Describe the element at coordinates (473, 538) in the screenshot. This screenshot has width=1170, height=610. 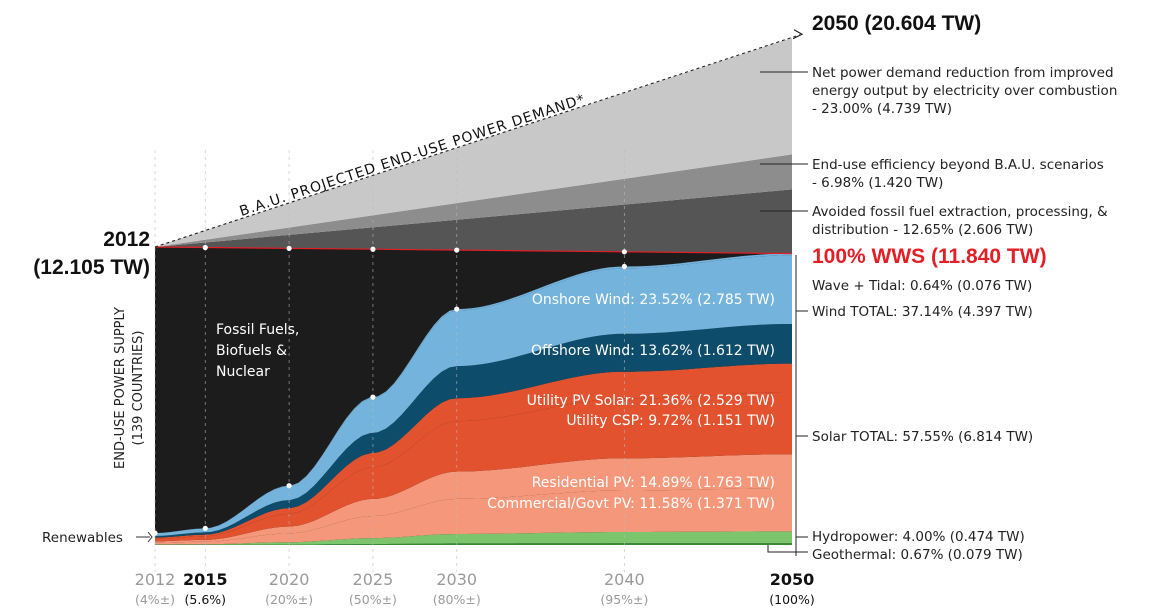
I see `area-hydropower` at that location.